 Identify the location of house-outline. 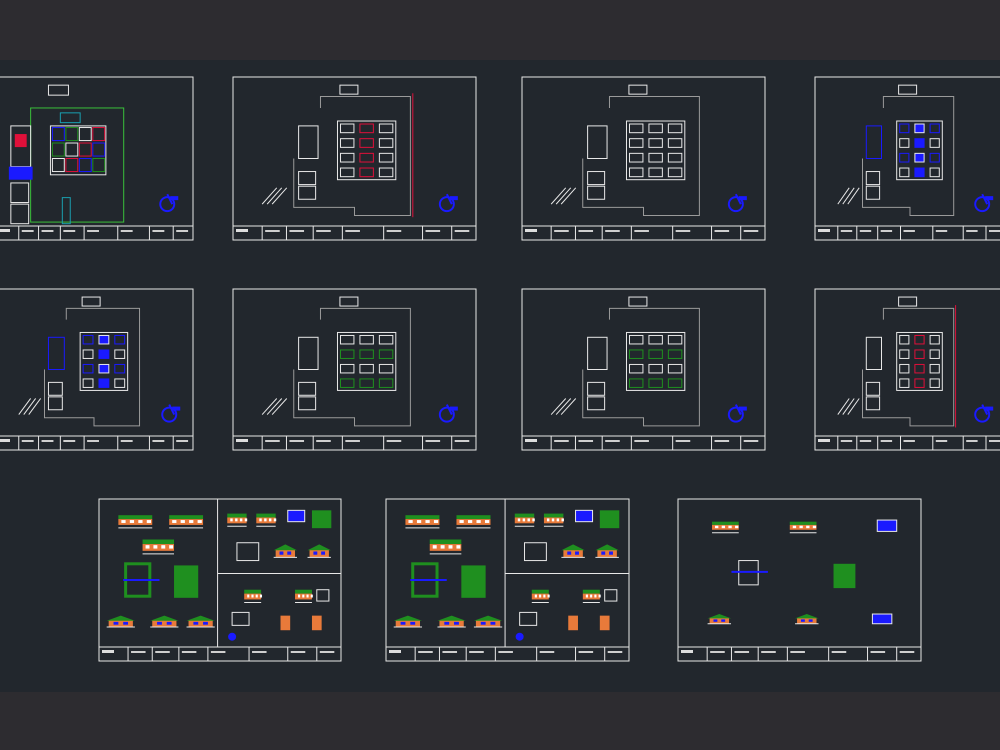
(655, 361).